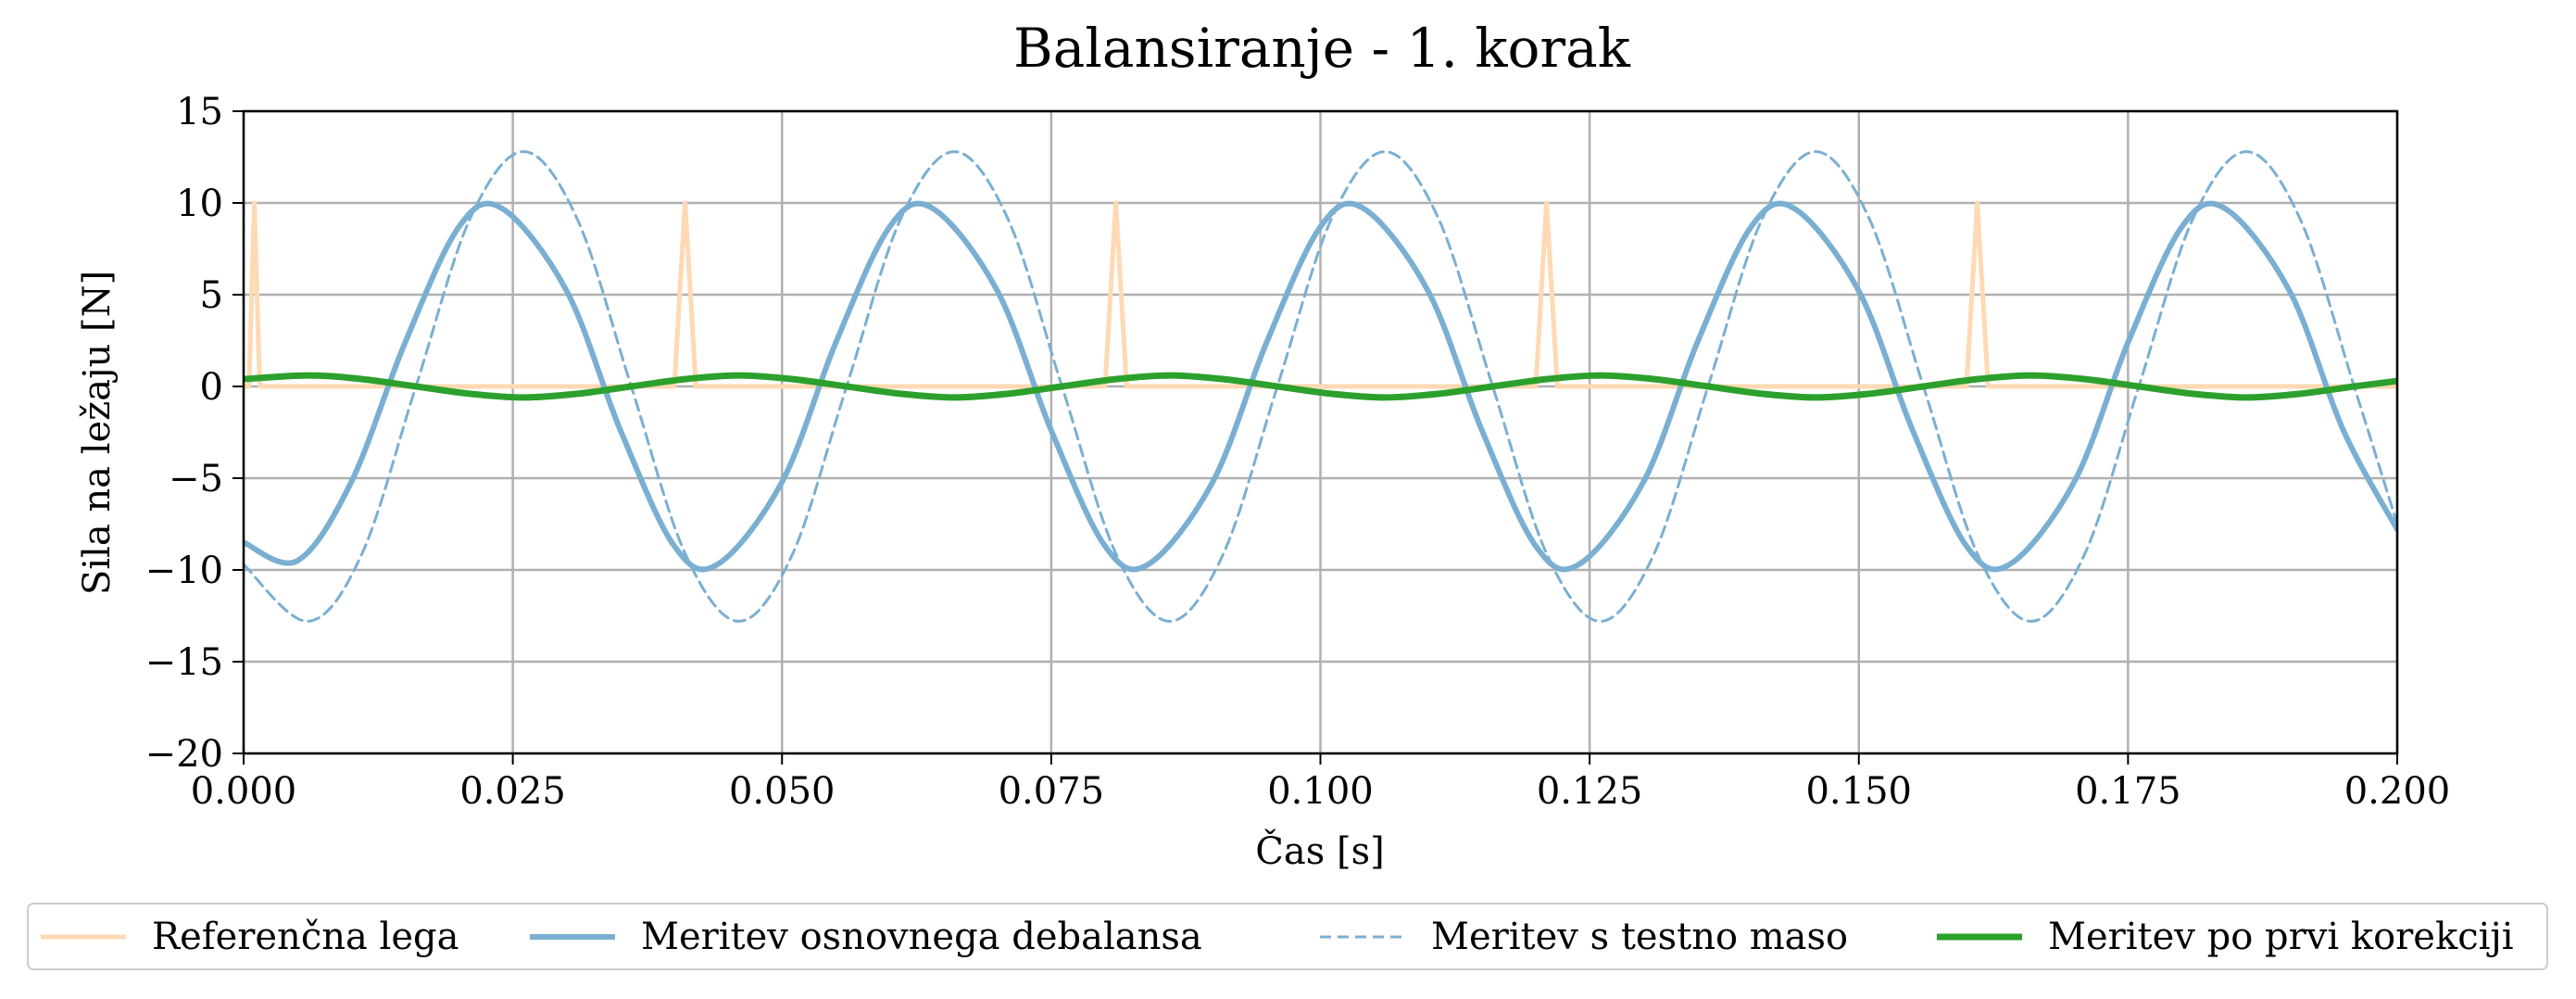 This screenshot has height=999, width=2576. What do you see at coordinates (196, 479) in the screenshot?
I see `y-tick-label: −5` at bounding box center [196, 479].